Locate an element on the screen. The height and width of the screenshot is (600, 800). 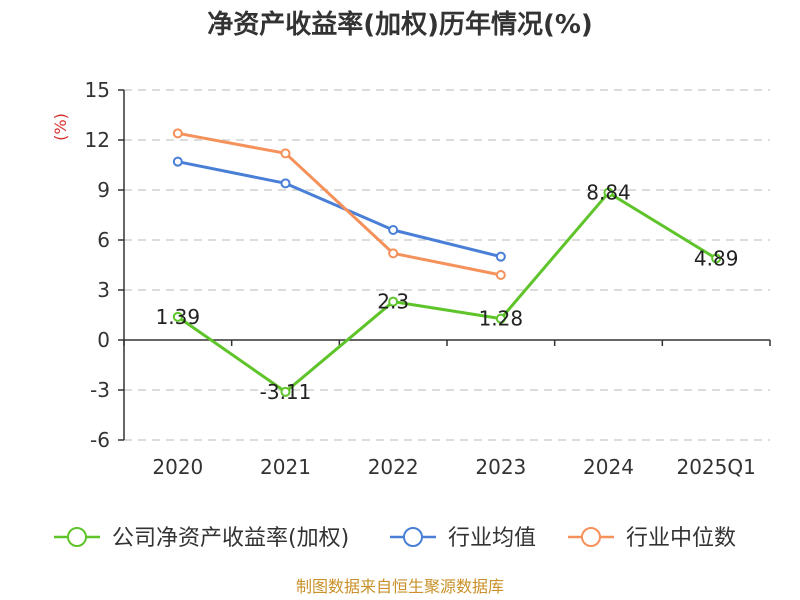
y-tick-label: 3 is located at coordinates (103, 290).